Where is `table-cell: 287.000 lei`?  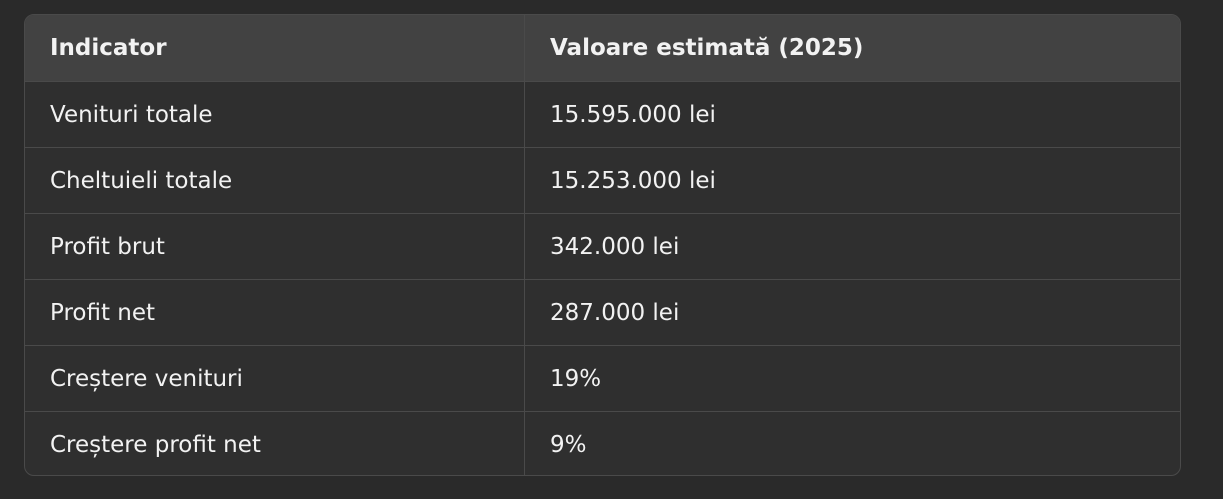
table-cell: 287.000 lei is located at coordinates (852, 312).